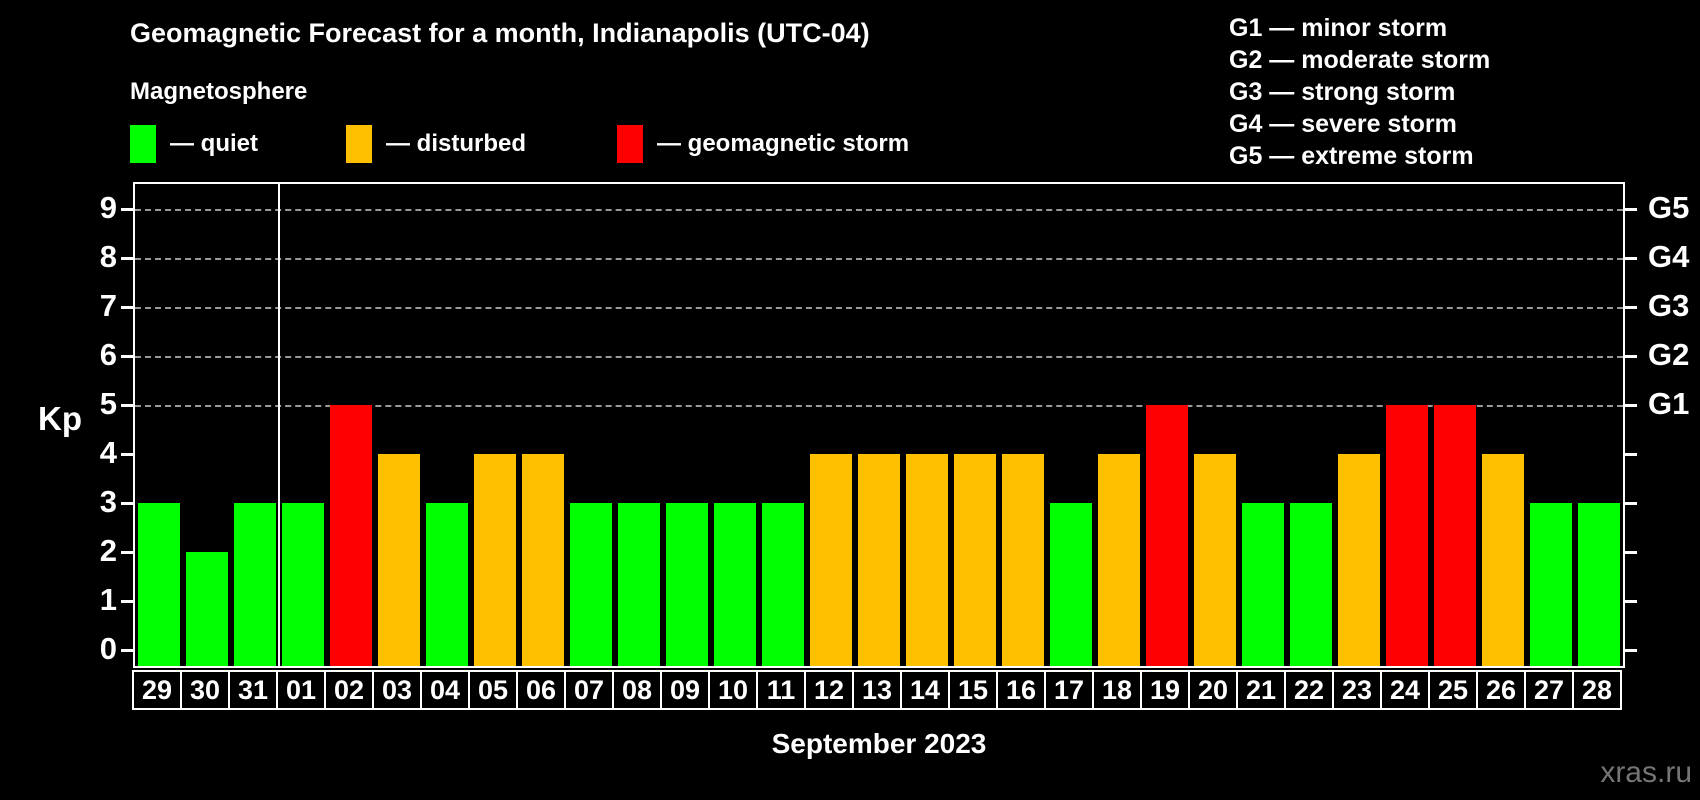  Describe the element at coordinates (108, 207) in the screenshot. I see `y-tick-label-9: 9` at that location.